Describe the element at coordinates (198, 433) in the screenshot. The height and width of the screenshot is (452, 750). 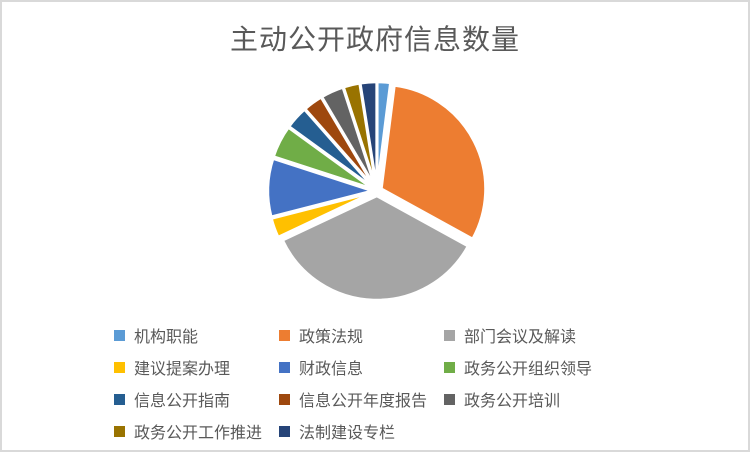
I see `legend-label: 政务公开工作推进` at that location.